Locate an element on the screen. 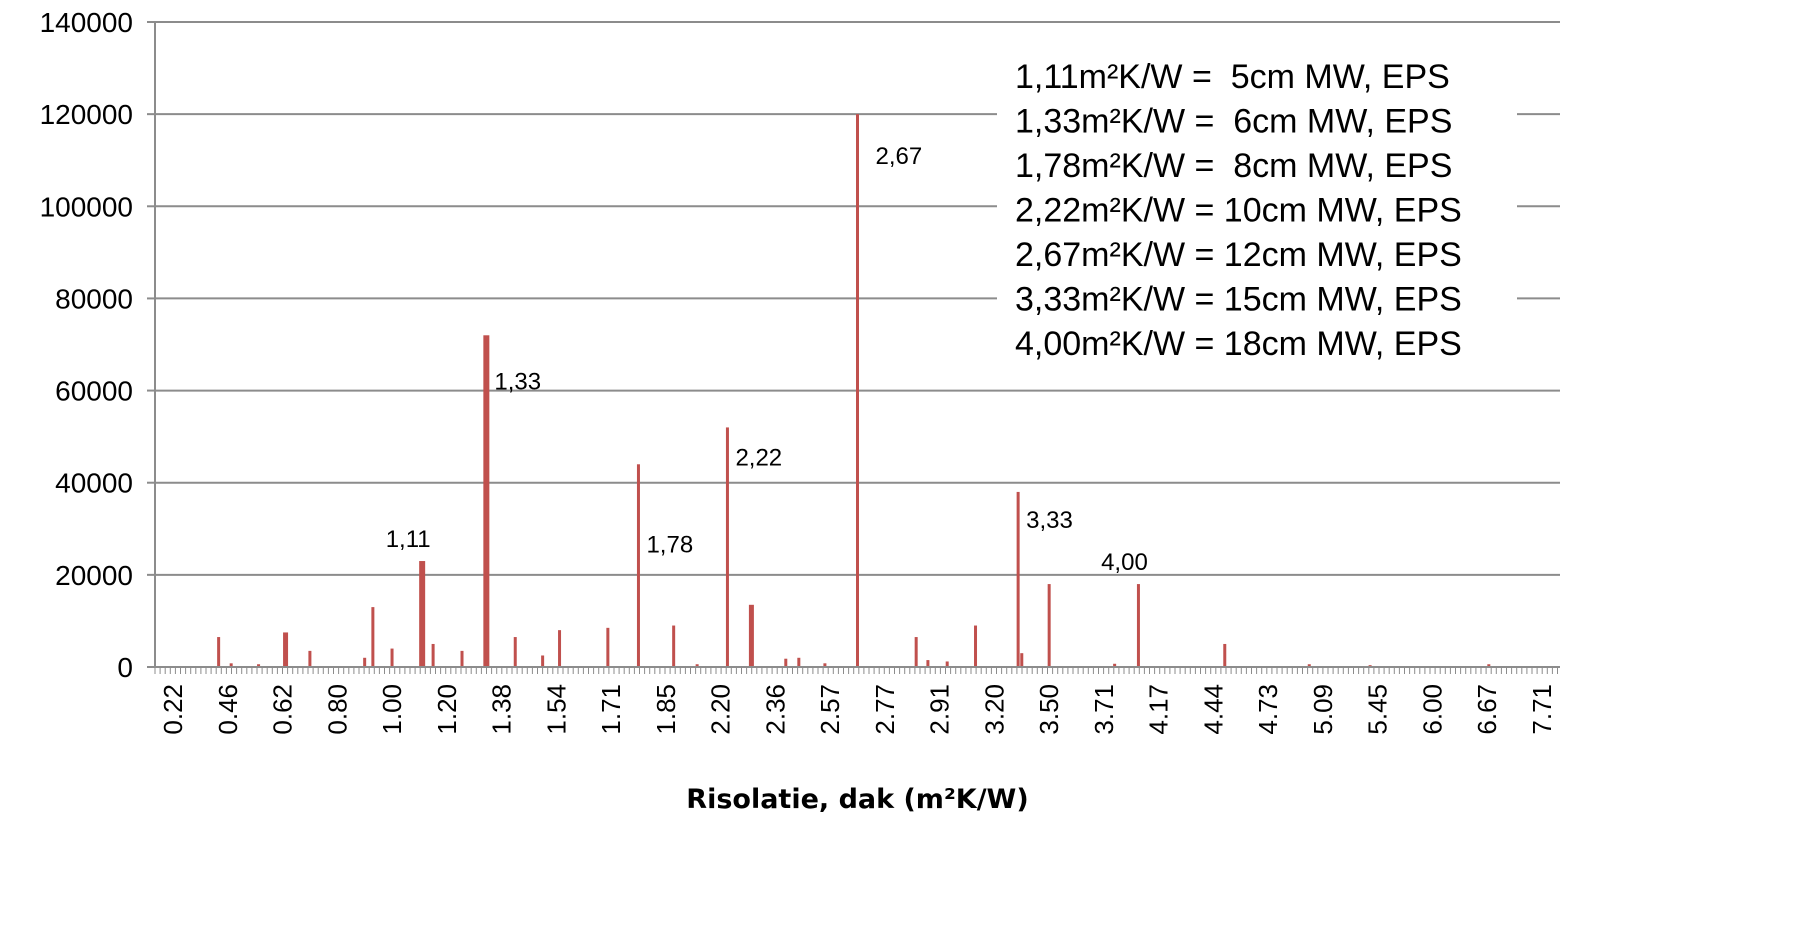 Image resolution: width=1812 pixels, height=940 pixels. x-tick-label: 4.73 is located at coordinates (1268, 709).